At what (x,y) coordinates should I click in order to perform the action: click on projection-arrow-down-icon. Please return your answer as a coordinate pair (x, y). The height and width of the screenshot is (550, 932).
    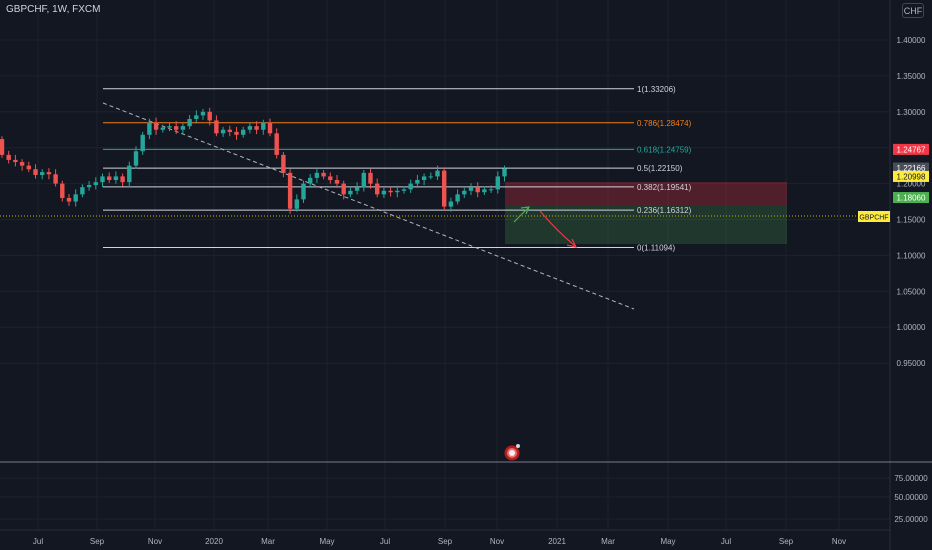
    Looking at the image, I should click on (558, 229).